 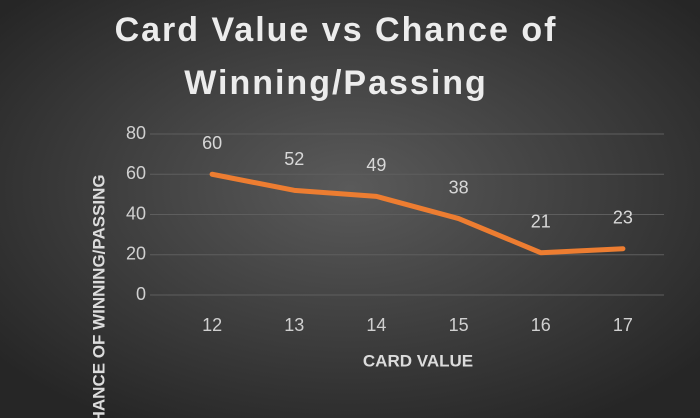 I want to click on x-tick-label: 17, so click(x=623, y=325).